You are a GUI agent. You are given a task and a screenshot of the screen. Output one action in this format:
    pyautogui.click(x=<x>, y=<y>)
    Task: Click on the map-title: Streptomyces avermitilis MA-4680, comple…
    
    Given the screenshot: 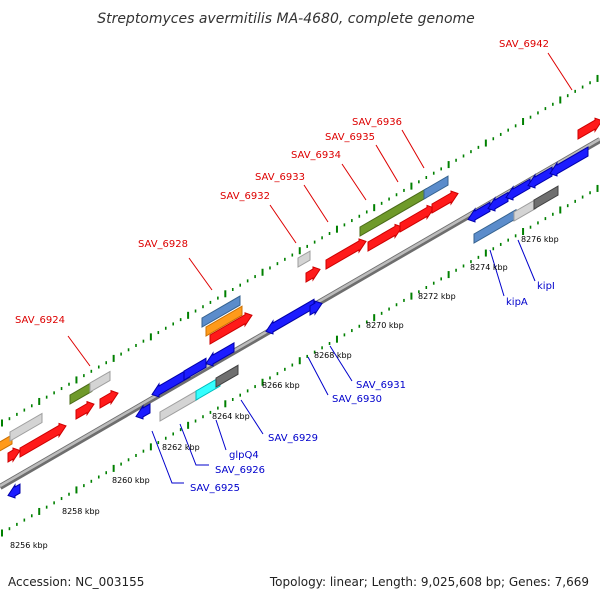 What is the action you would take?
    pyautogui.click(x=286, y=19)
    